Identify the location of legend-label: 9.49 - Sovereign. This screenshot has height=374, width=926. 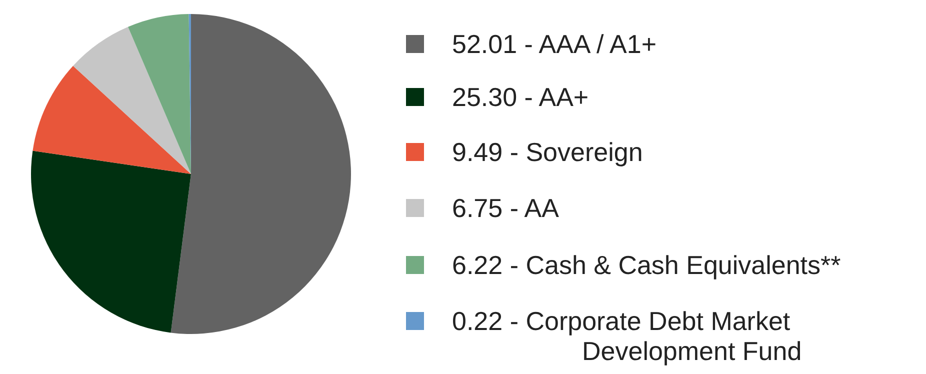
(547, 152).